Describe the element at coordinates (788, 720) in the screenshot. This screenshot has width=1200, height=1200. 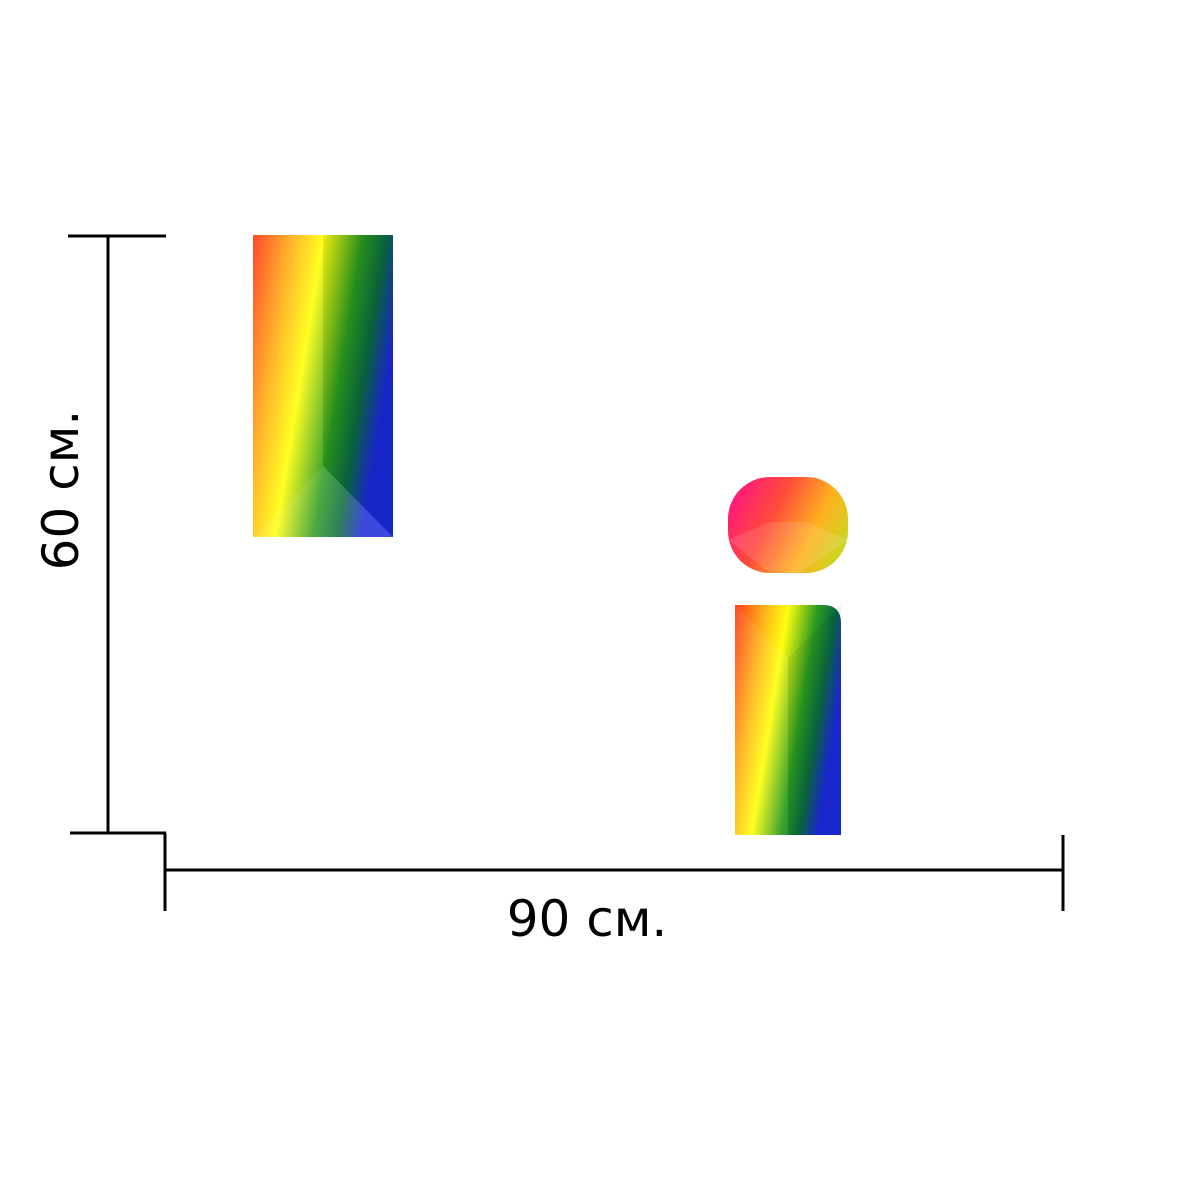
I see `letter-i-stem` at that location.